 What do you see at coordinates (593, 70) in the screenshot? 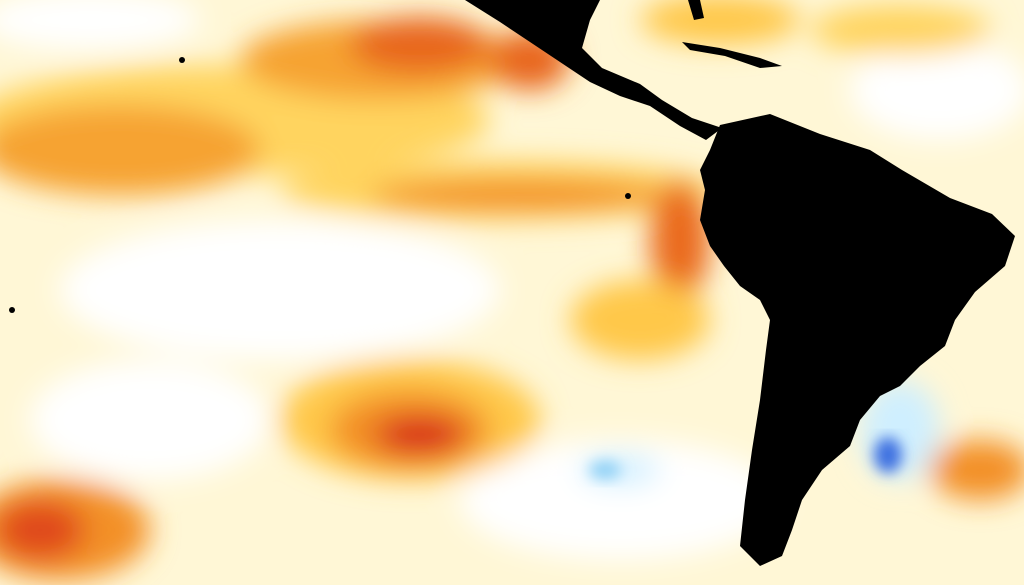
I see `central-america` at bounding box center [593, 70].